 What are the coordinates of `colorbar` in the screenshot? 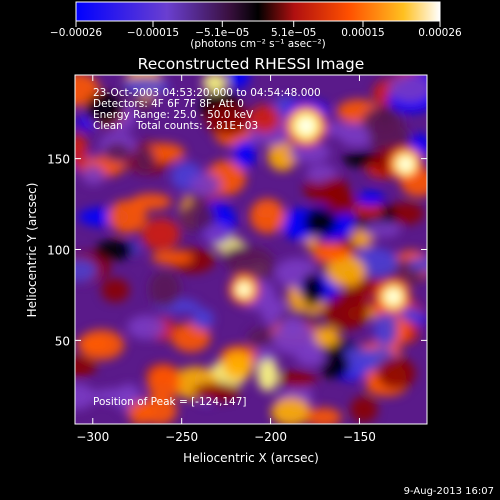 It's located at (258, 11).